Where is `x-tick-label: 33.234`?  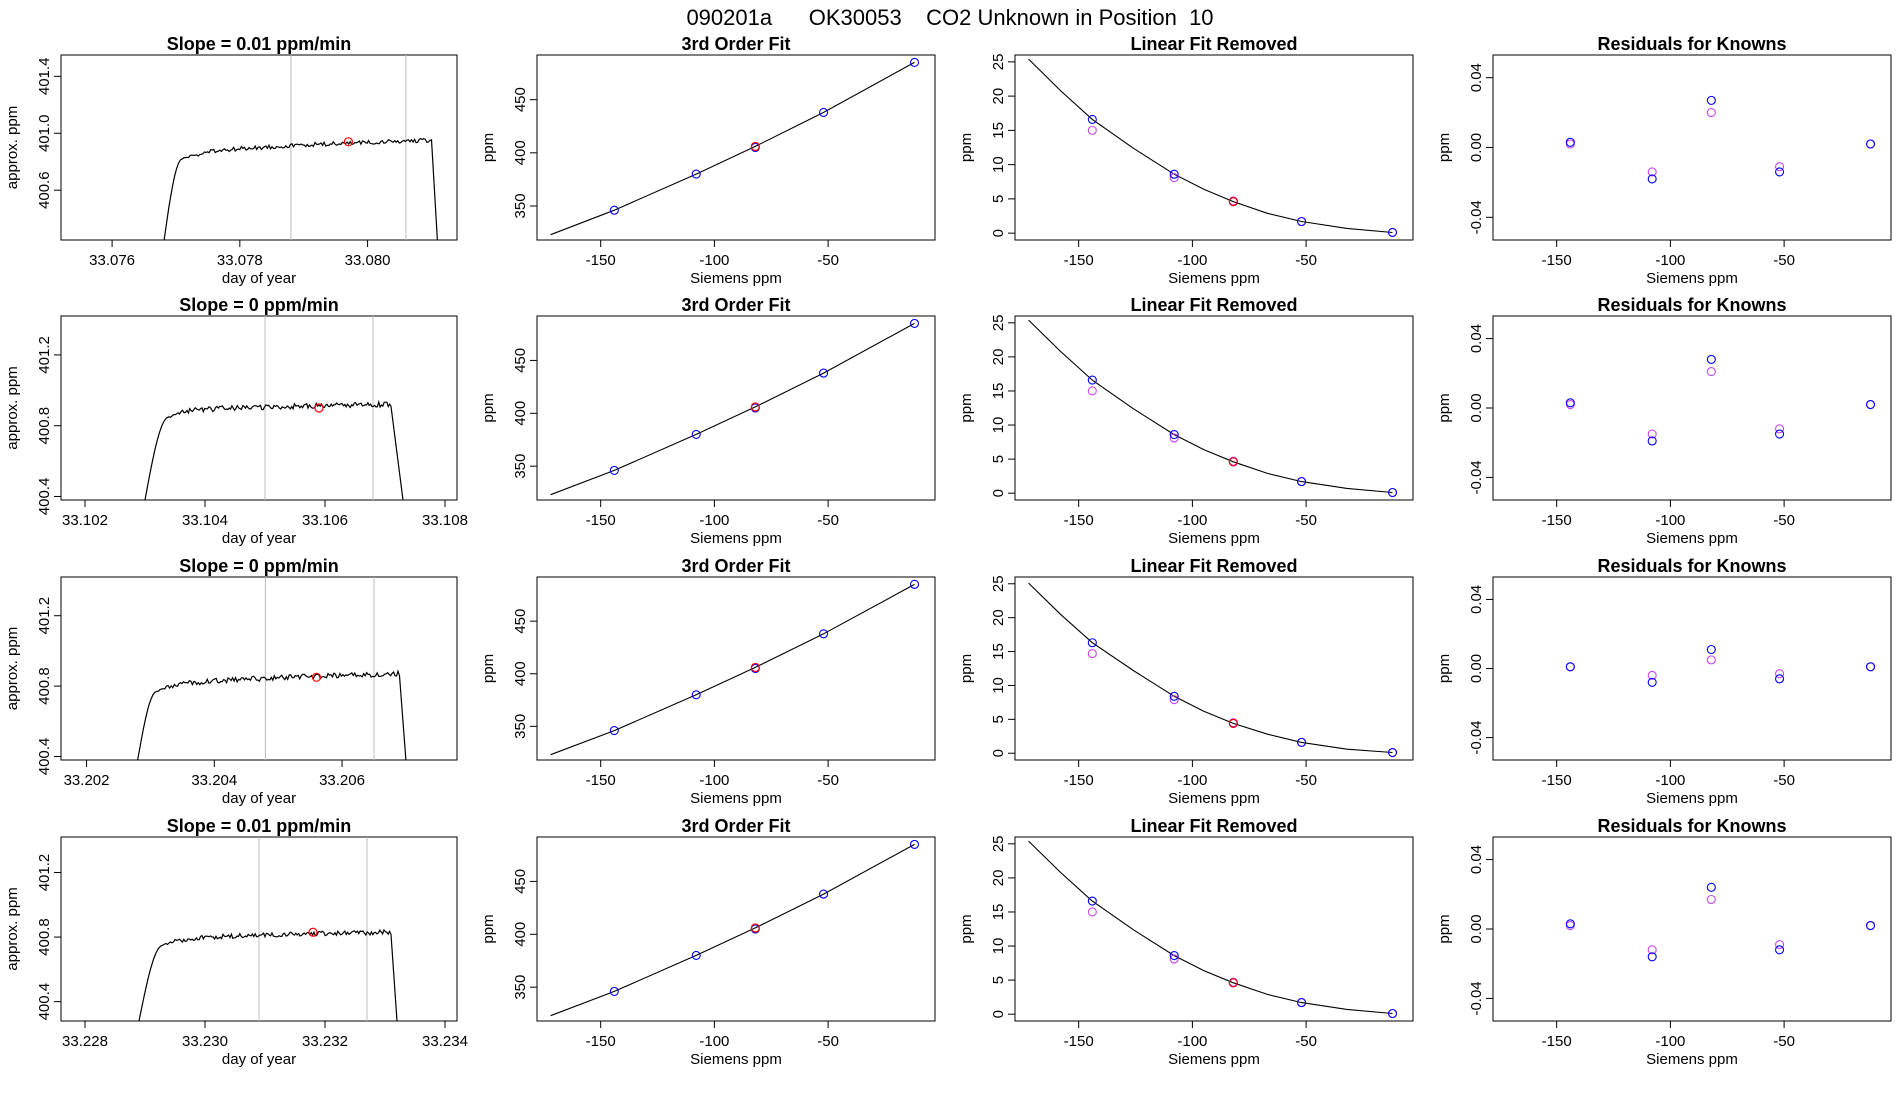 x-tick-label: 33.234 is located at coordinates (445, 1041).